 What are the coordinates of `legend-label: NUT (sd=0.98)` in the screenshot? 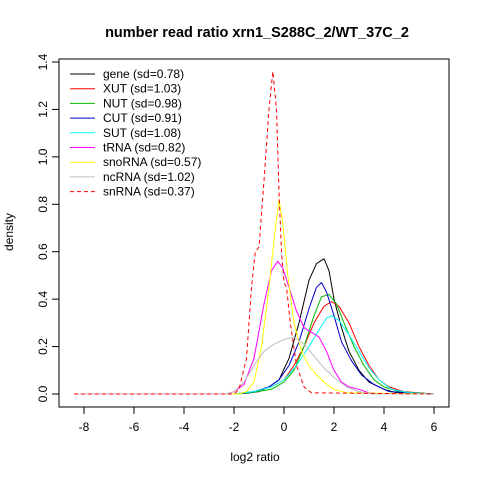 It's located at (142, 103).